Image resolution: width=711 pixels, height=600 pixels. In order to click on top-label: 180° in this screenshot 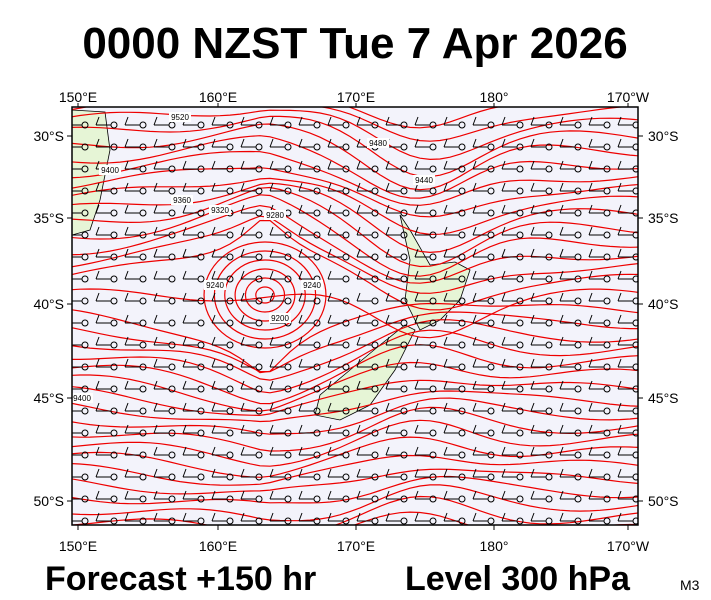, I will do `click(494, 97)`.